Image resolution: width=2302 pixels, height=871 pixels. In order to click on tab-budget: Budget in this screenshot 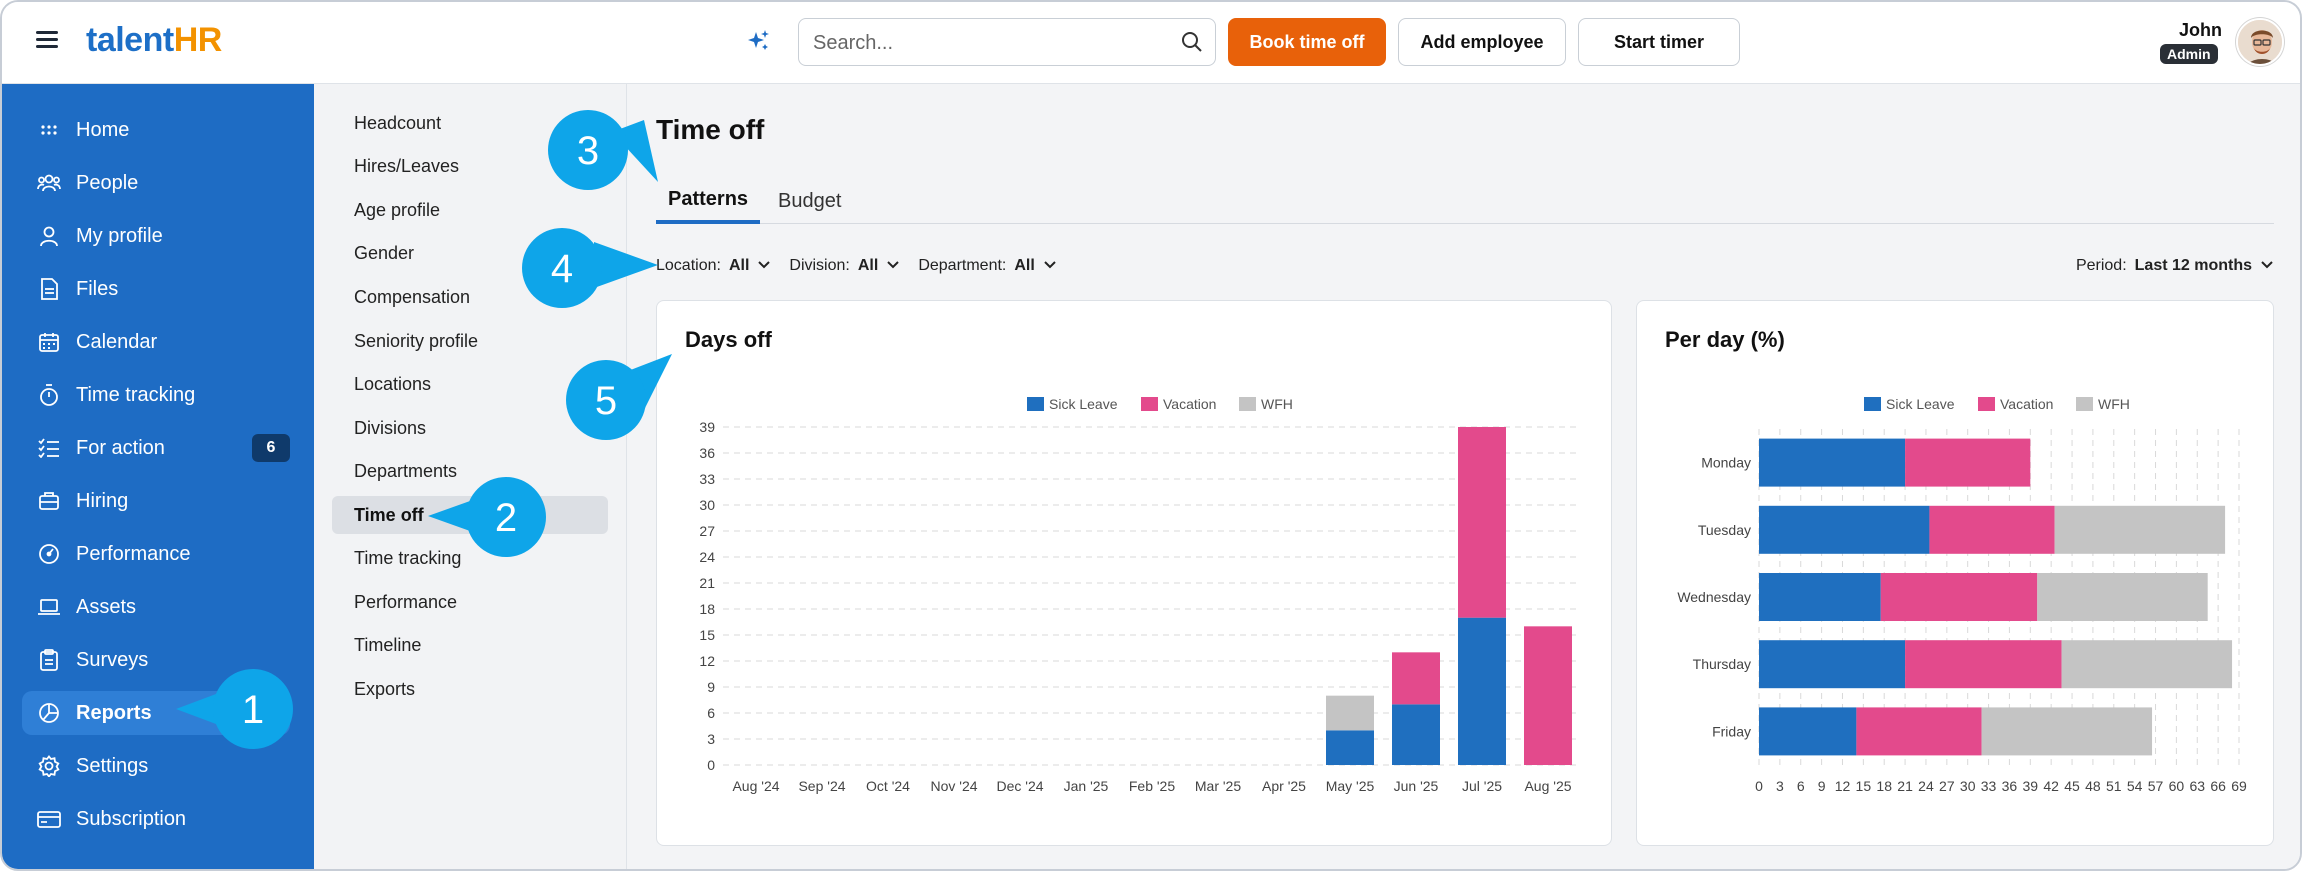, I will do `click(810, 200)`.